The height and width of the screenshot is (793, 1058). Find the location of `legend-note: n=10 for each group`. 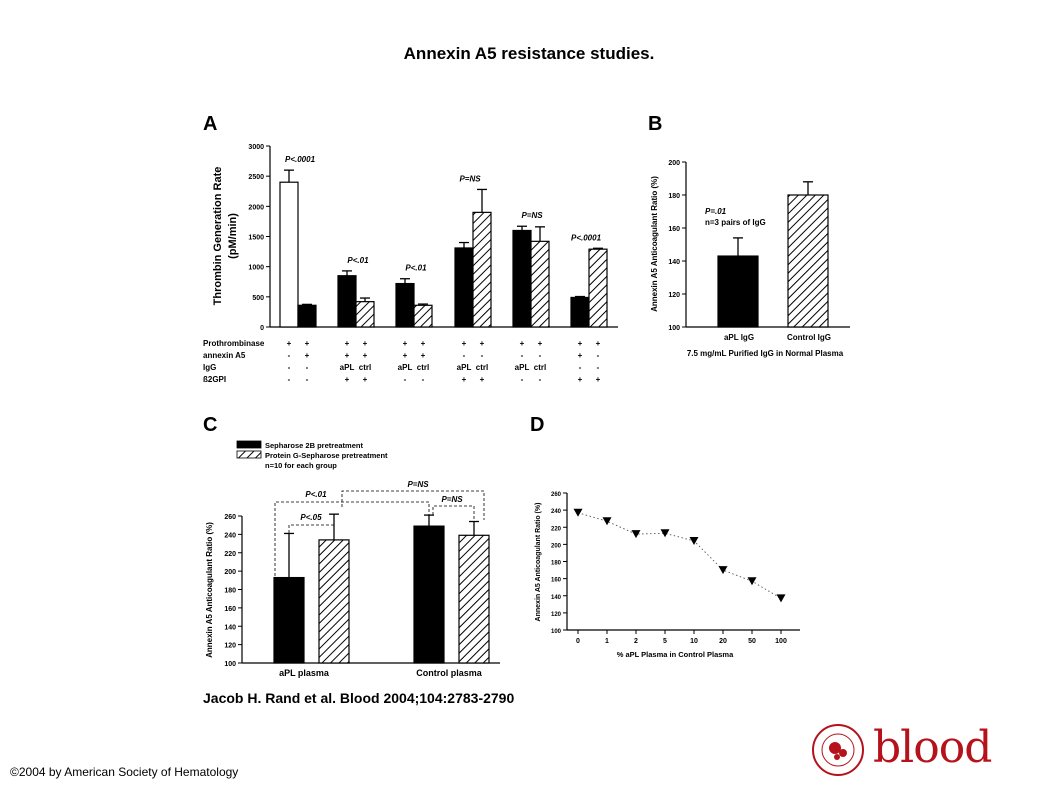

legend-note: n=10 for each group is located at coordinates (301, 465).